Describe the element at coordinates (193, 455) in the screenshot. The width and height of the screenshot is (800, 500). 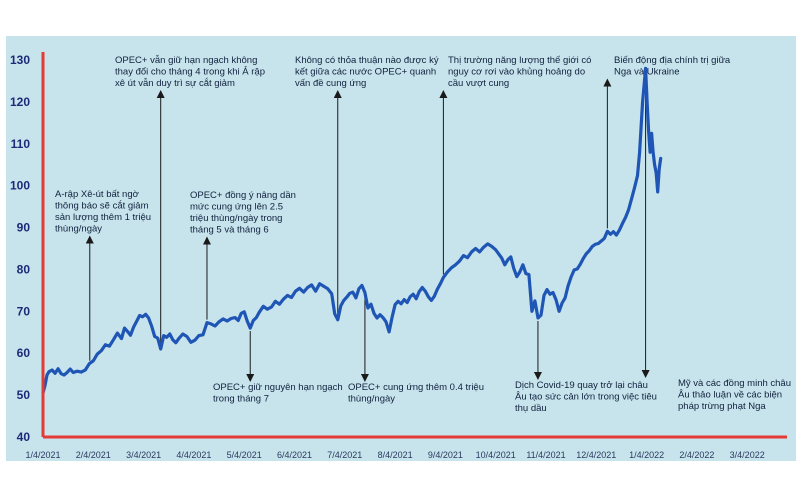
I see `x-tick-label: 4/4/2021` at that location.